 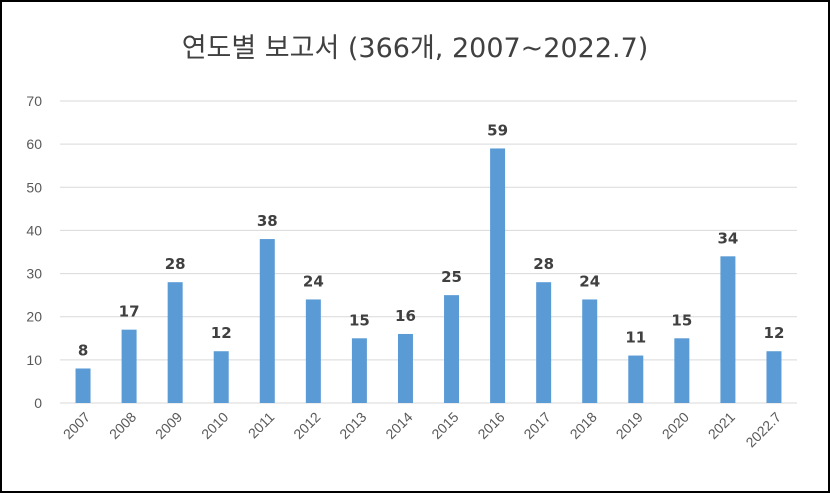 What do you see at coordinates (727, 238) in the screenshot?
I see `data-label: 34` at bounding box center [727, 238].